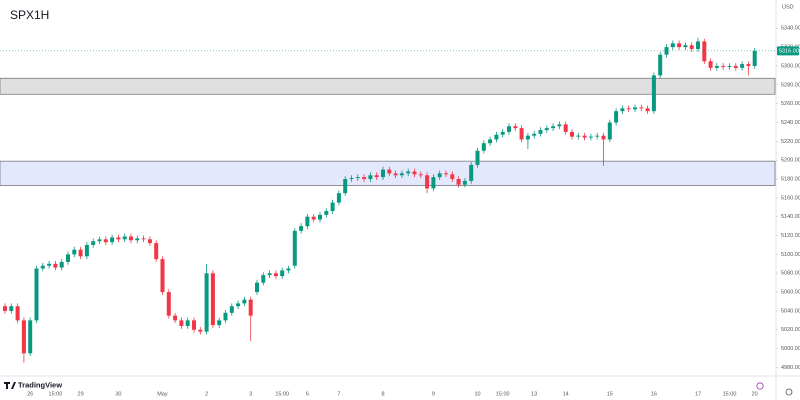 The width and height of the screenshot is (800, 400). Describe the element at coordinates (30, 394) in the screenshot. I see `x-tick-label: 26` at that location.